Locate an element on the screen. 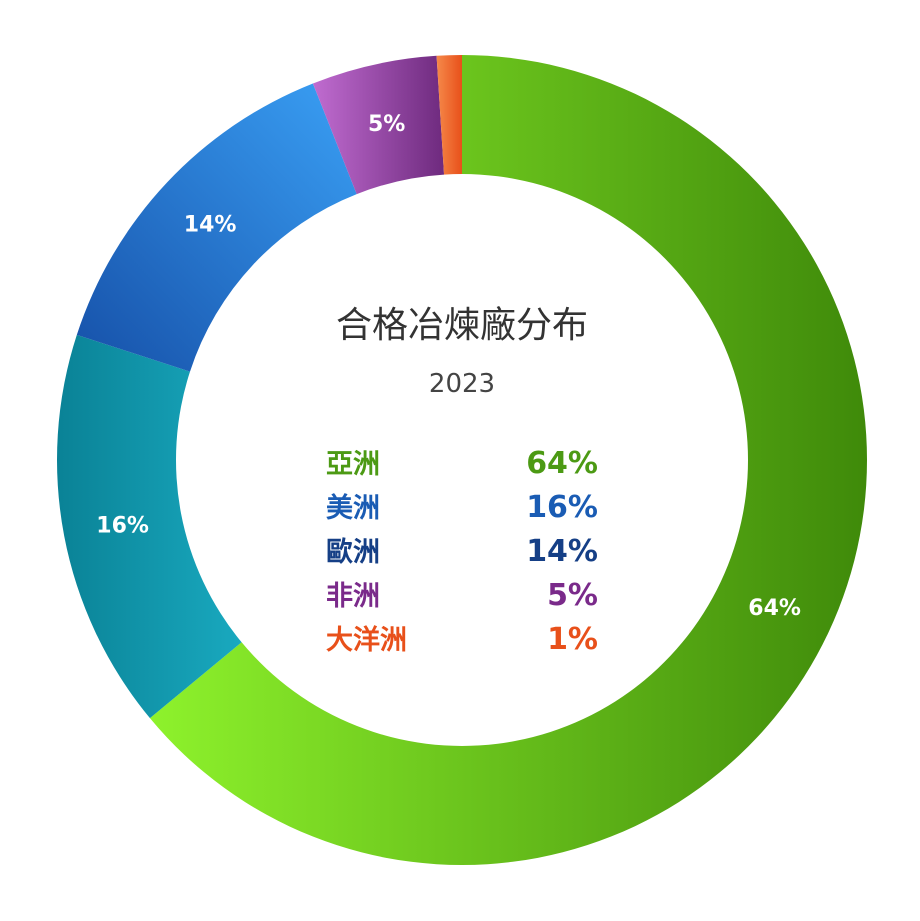 This screenshot has height=921, width=920. legend-value-3: 14% is located at coordinates (562, 551).